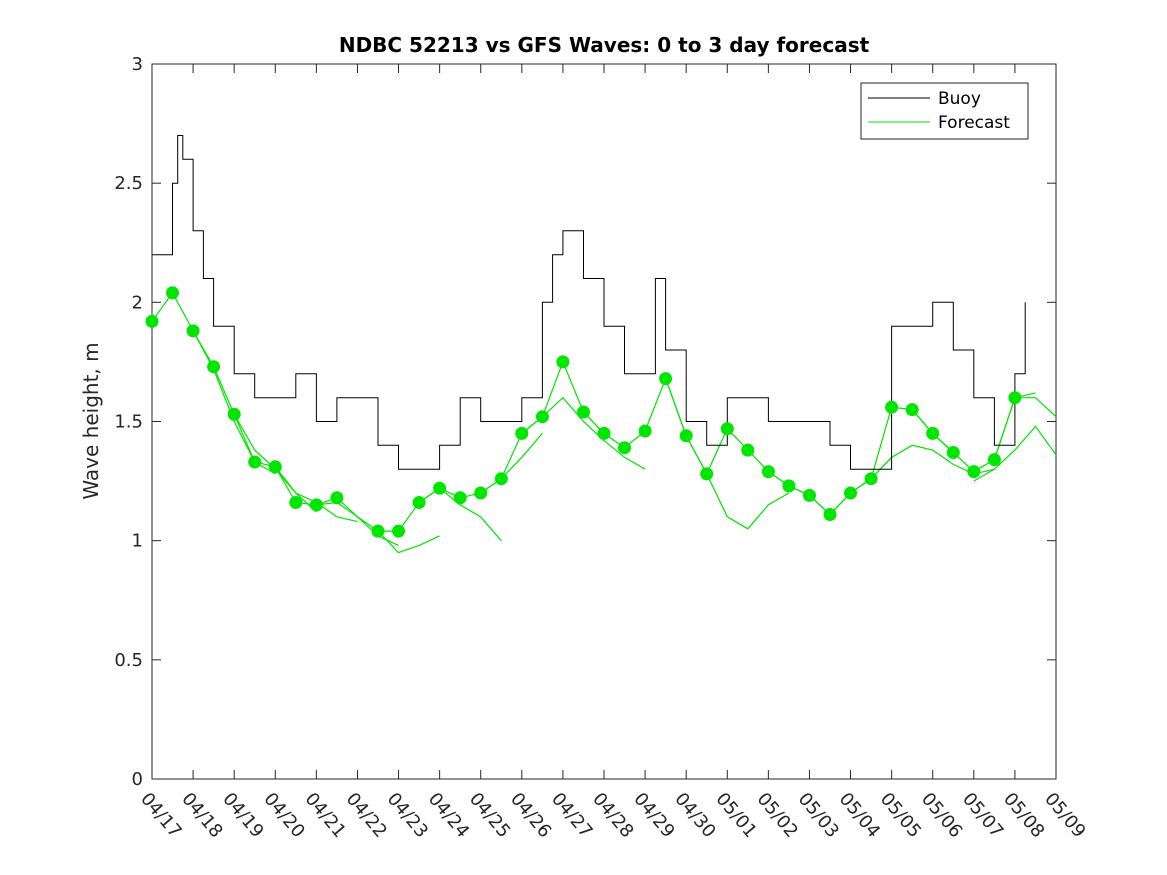  What do you see at coordinates (1015, 453) in the screenshot?
I see `forecast-run-line` at bounding box center [1015, 453].